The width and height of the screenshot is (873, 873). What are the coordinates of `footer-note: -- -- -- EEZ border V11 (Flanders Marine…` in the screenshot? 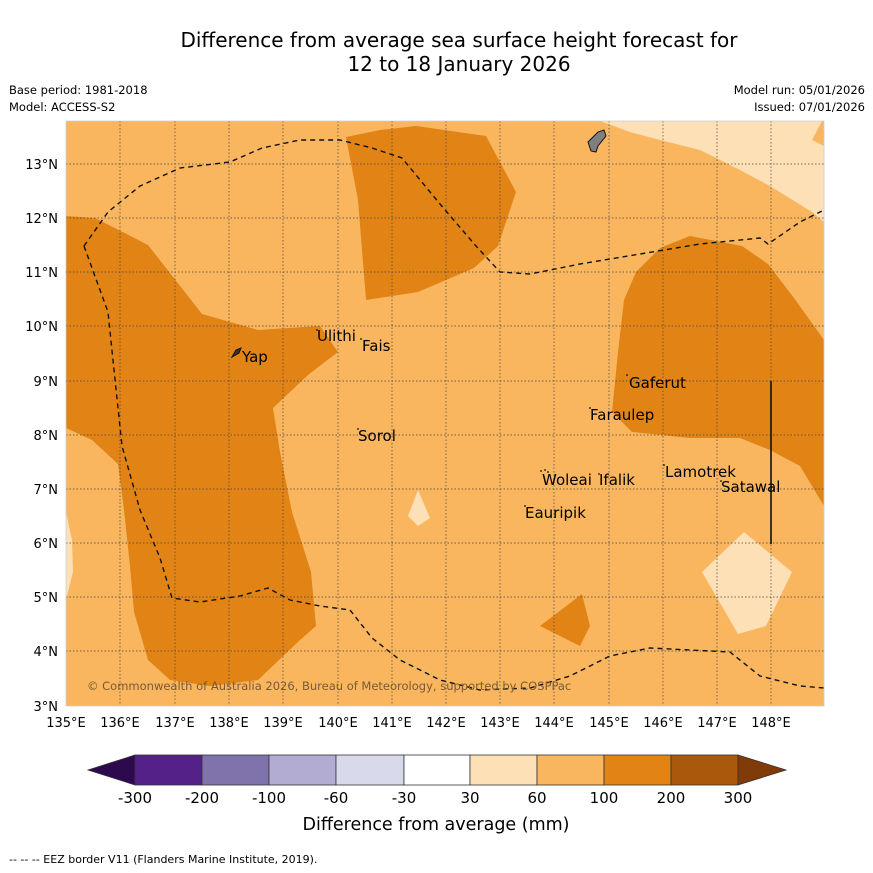 It's located at (163, 859).